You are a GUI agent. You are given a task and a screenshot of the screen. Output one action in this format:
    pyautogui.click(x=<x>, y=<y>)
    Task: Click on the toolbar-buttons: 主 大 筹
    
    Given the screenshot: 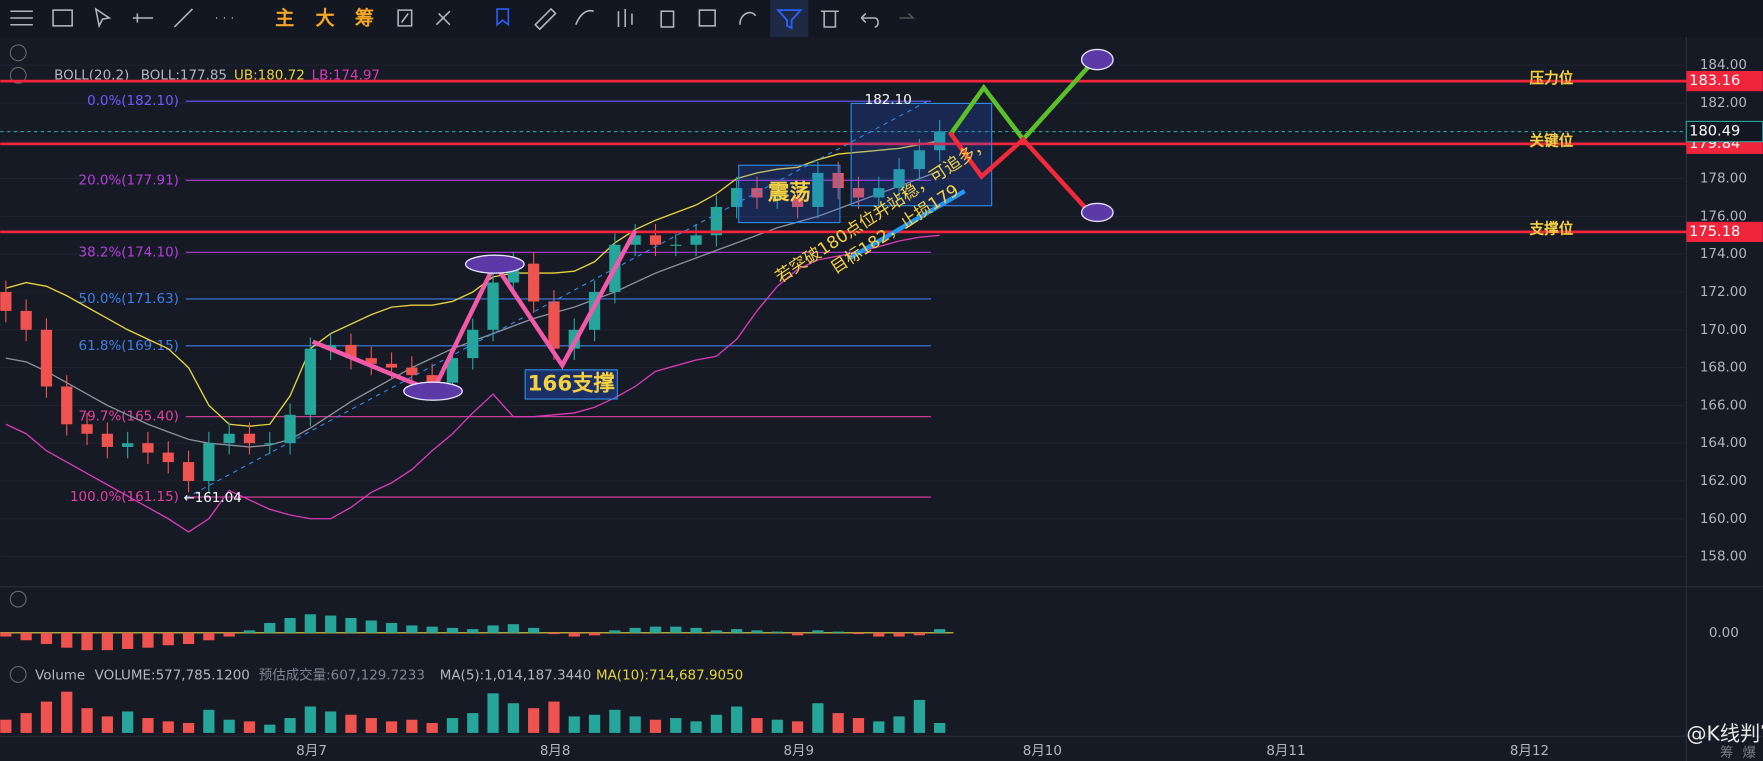 What is the action you would take?
    pyautogui.click(x=324, y=18)
    